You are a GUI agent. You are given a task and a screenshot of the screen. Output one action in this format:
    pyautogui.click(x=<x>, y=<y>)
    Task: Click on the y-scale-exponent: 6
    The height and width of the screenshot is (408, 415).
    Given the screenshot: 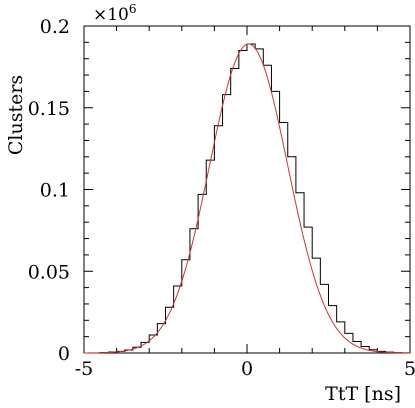 What is the action you would take?
    pyautogui.click(x=133, y=9)
    